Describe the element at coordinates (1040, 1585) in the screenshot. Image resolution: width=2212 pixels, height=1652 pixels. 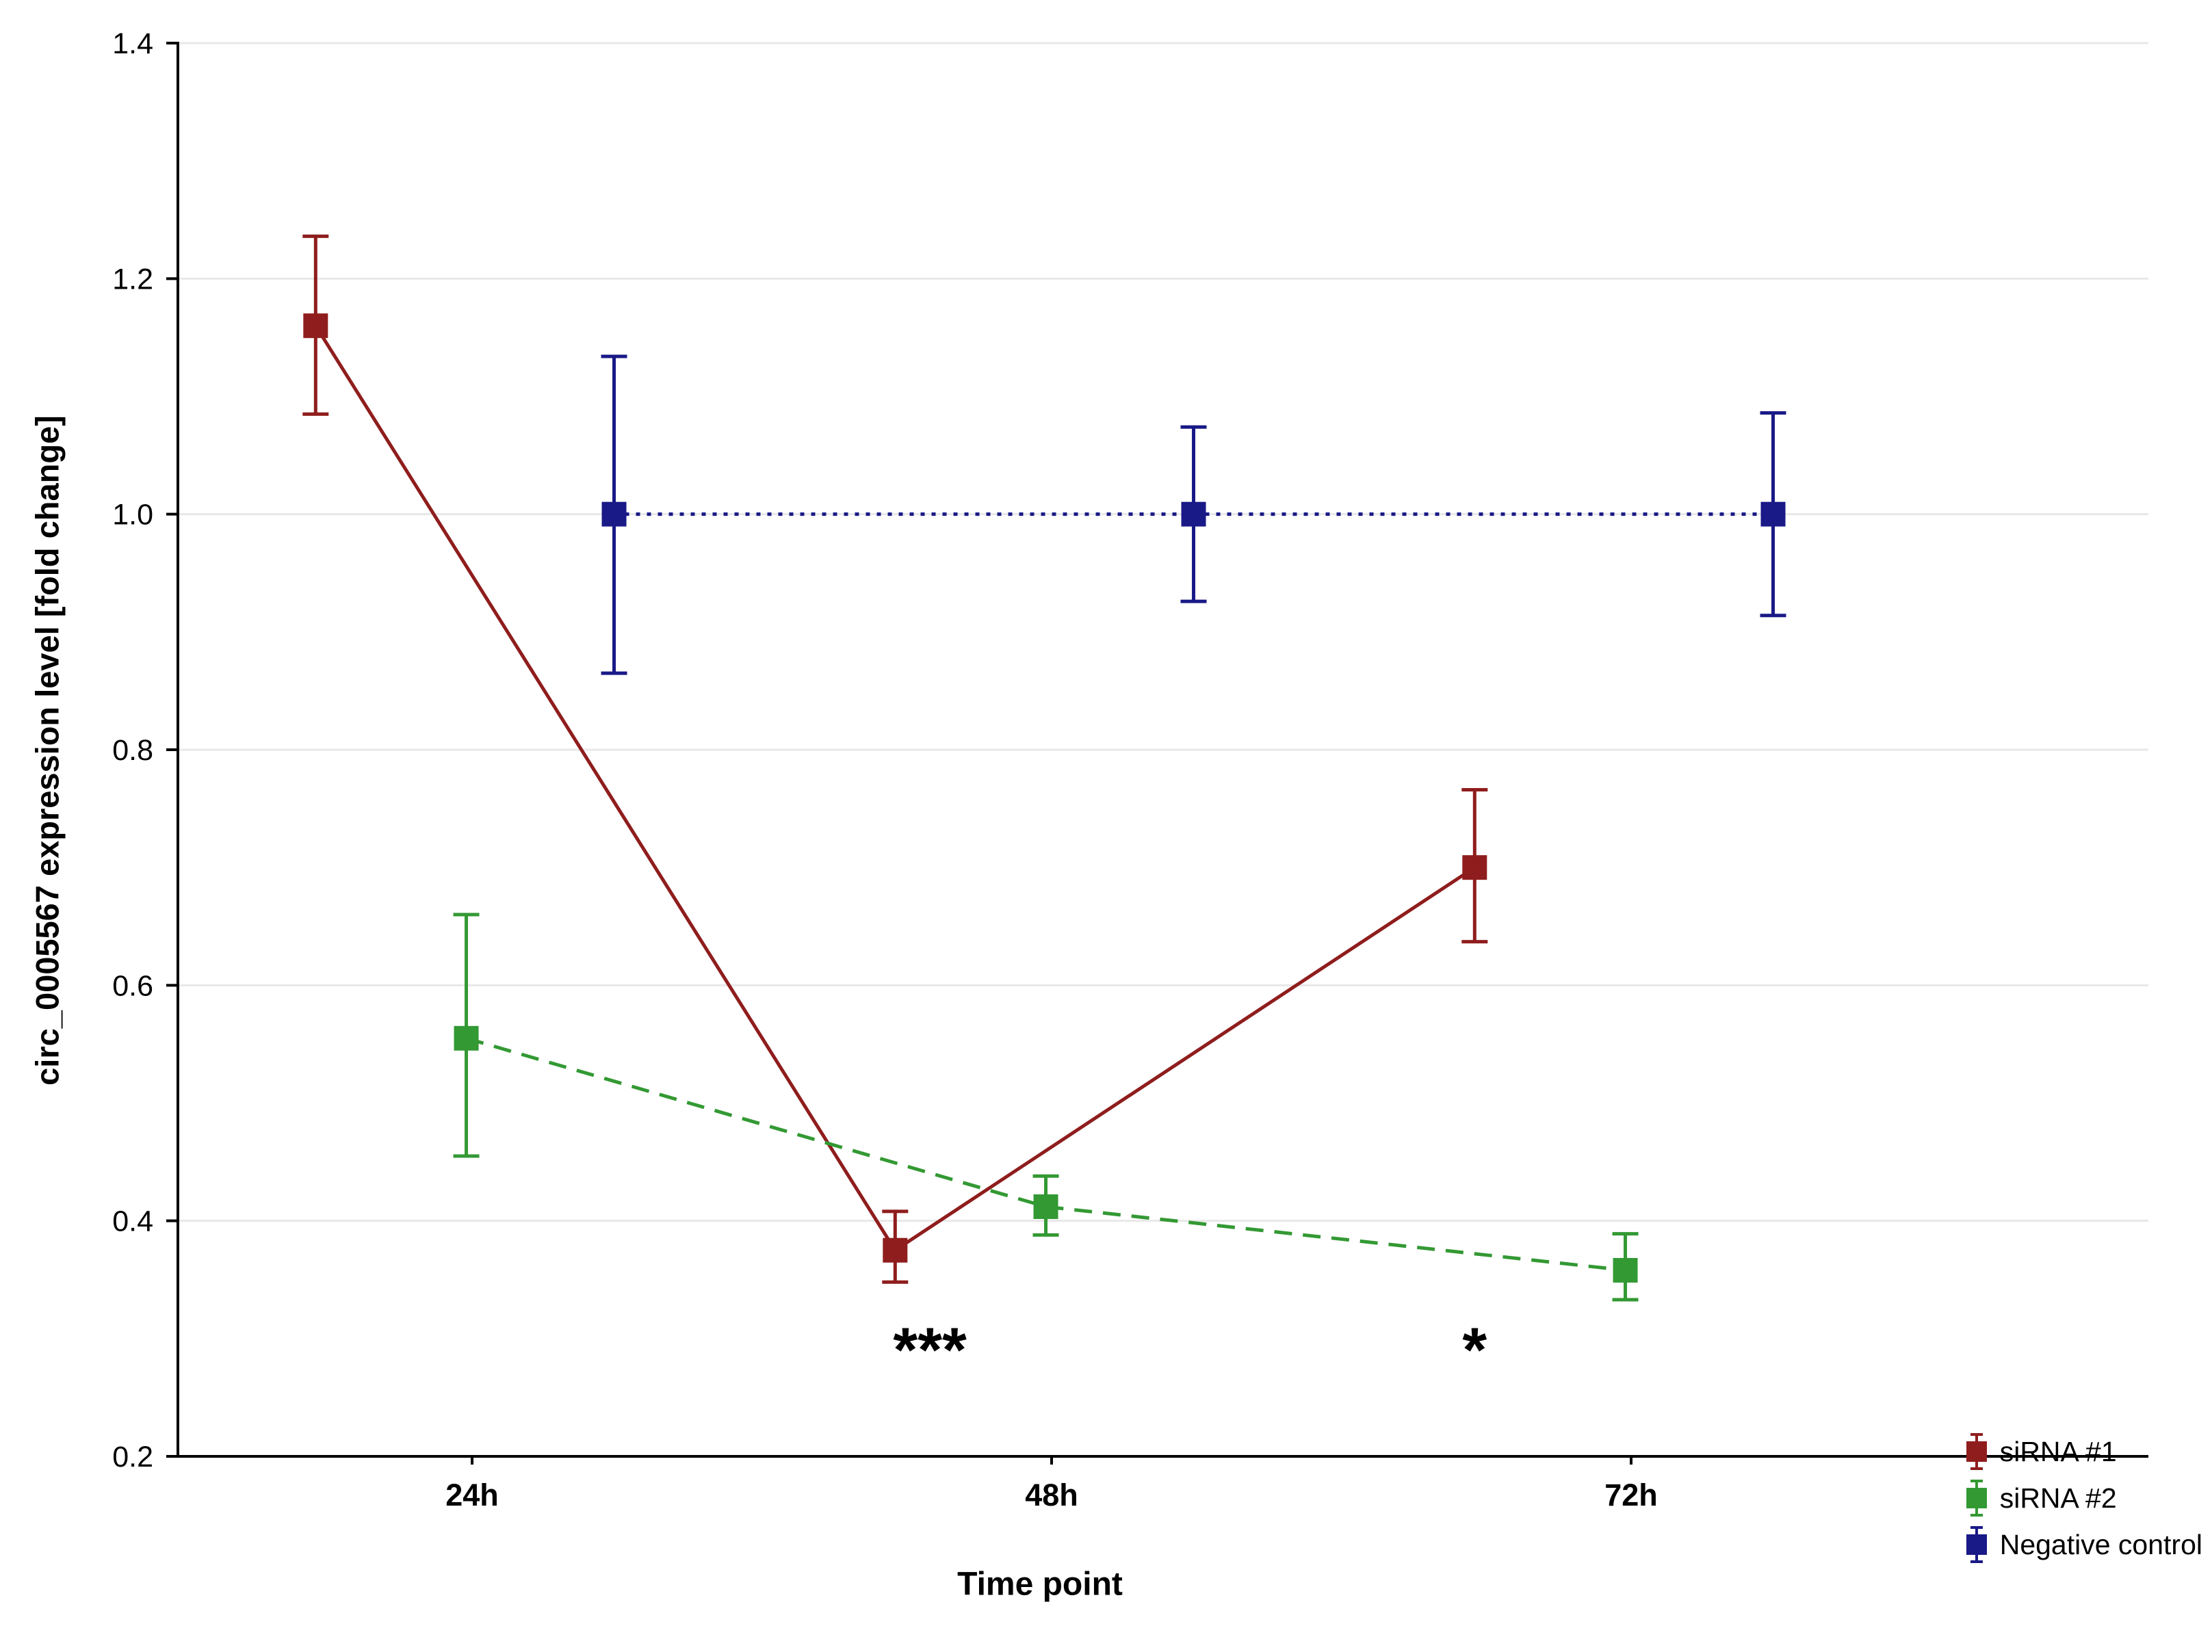
I see `x-axis-title: Time point` at that location.